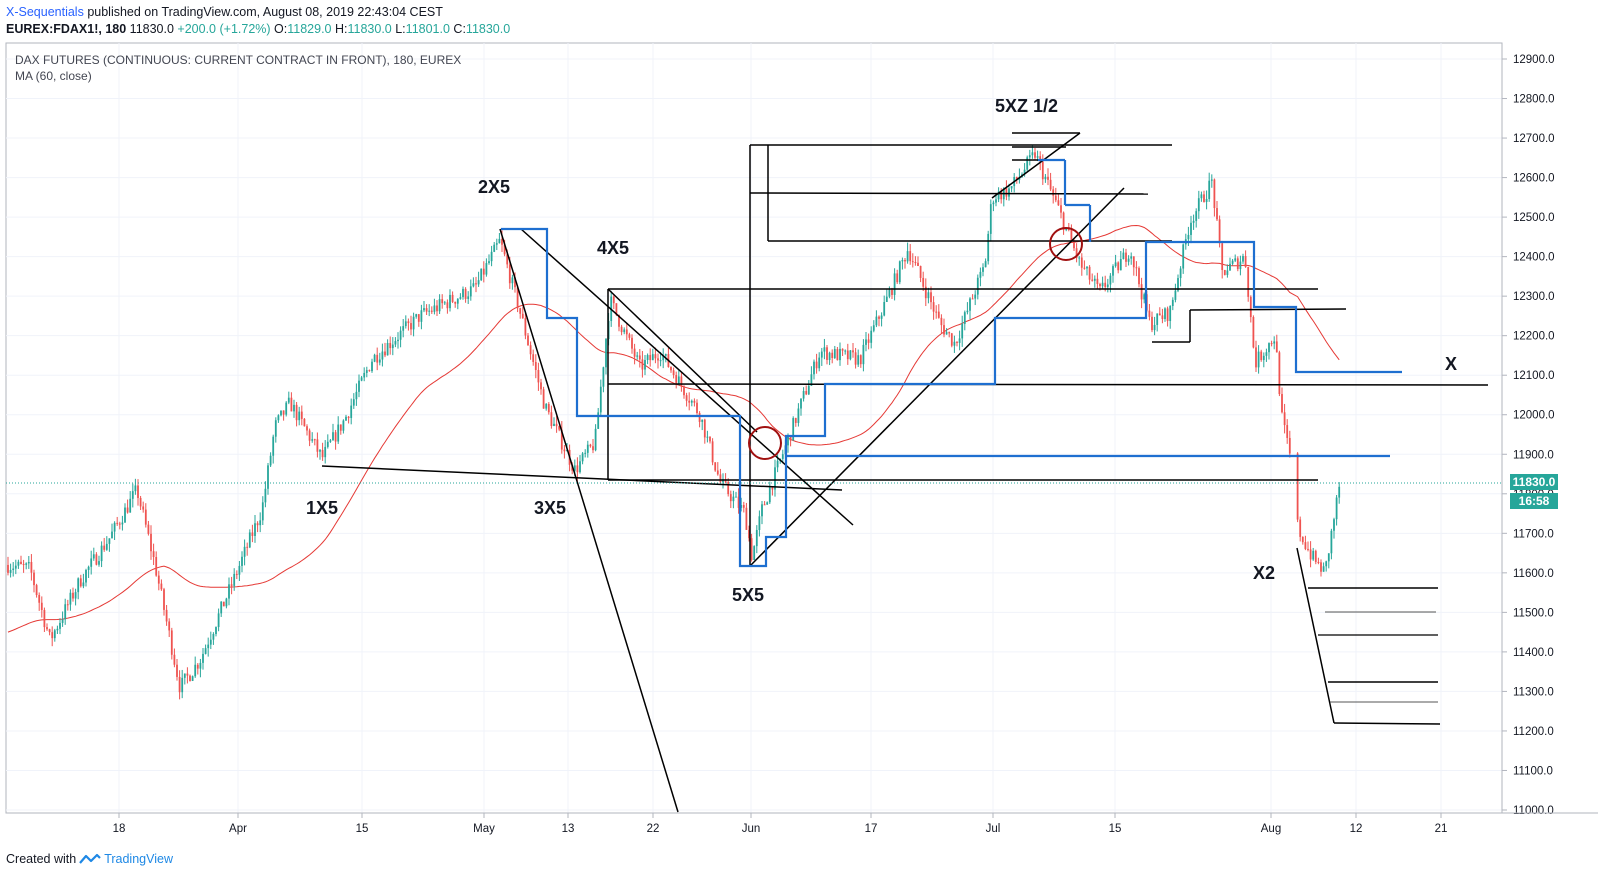 This screenshot has width=1598, height=894. I want to click on created-with-label: Created with, so click(41, 859).